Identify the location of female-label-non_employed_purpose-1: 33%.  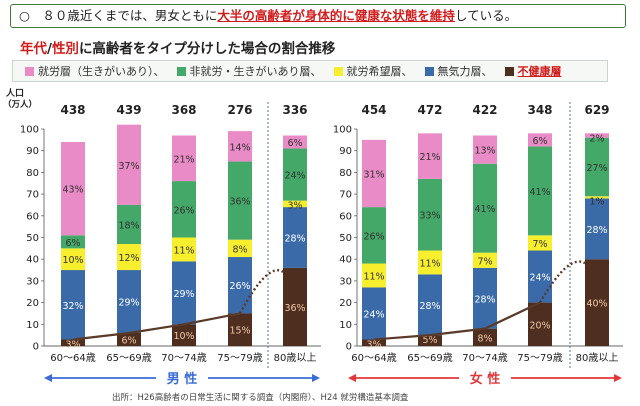
(429, 216).